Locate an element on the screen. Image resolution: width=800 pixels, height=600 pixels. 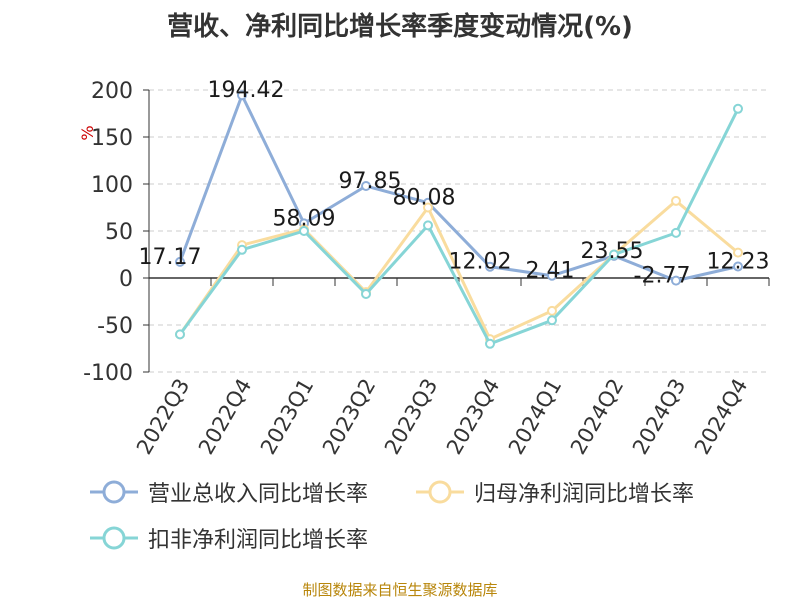
y-tick-label: 150 is located at coordinates (112, 138).